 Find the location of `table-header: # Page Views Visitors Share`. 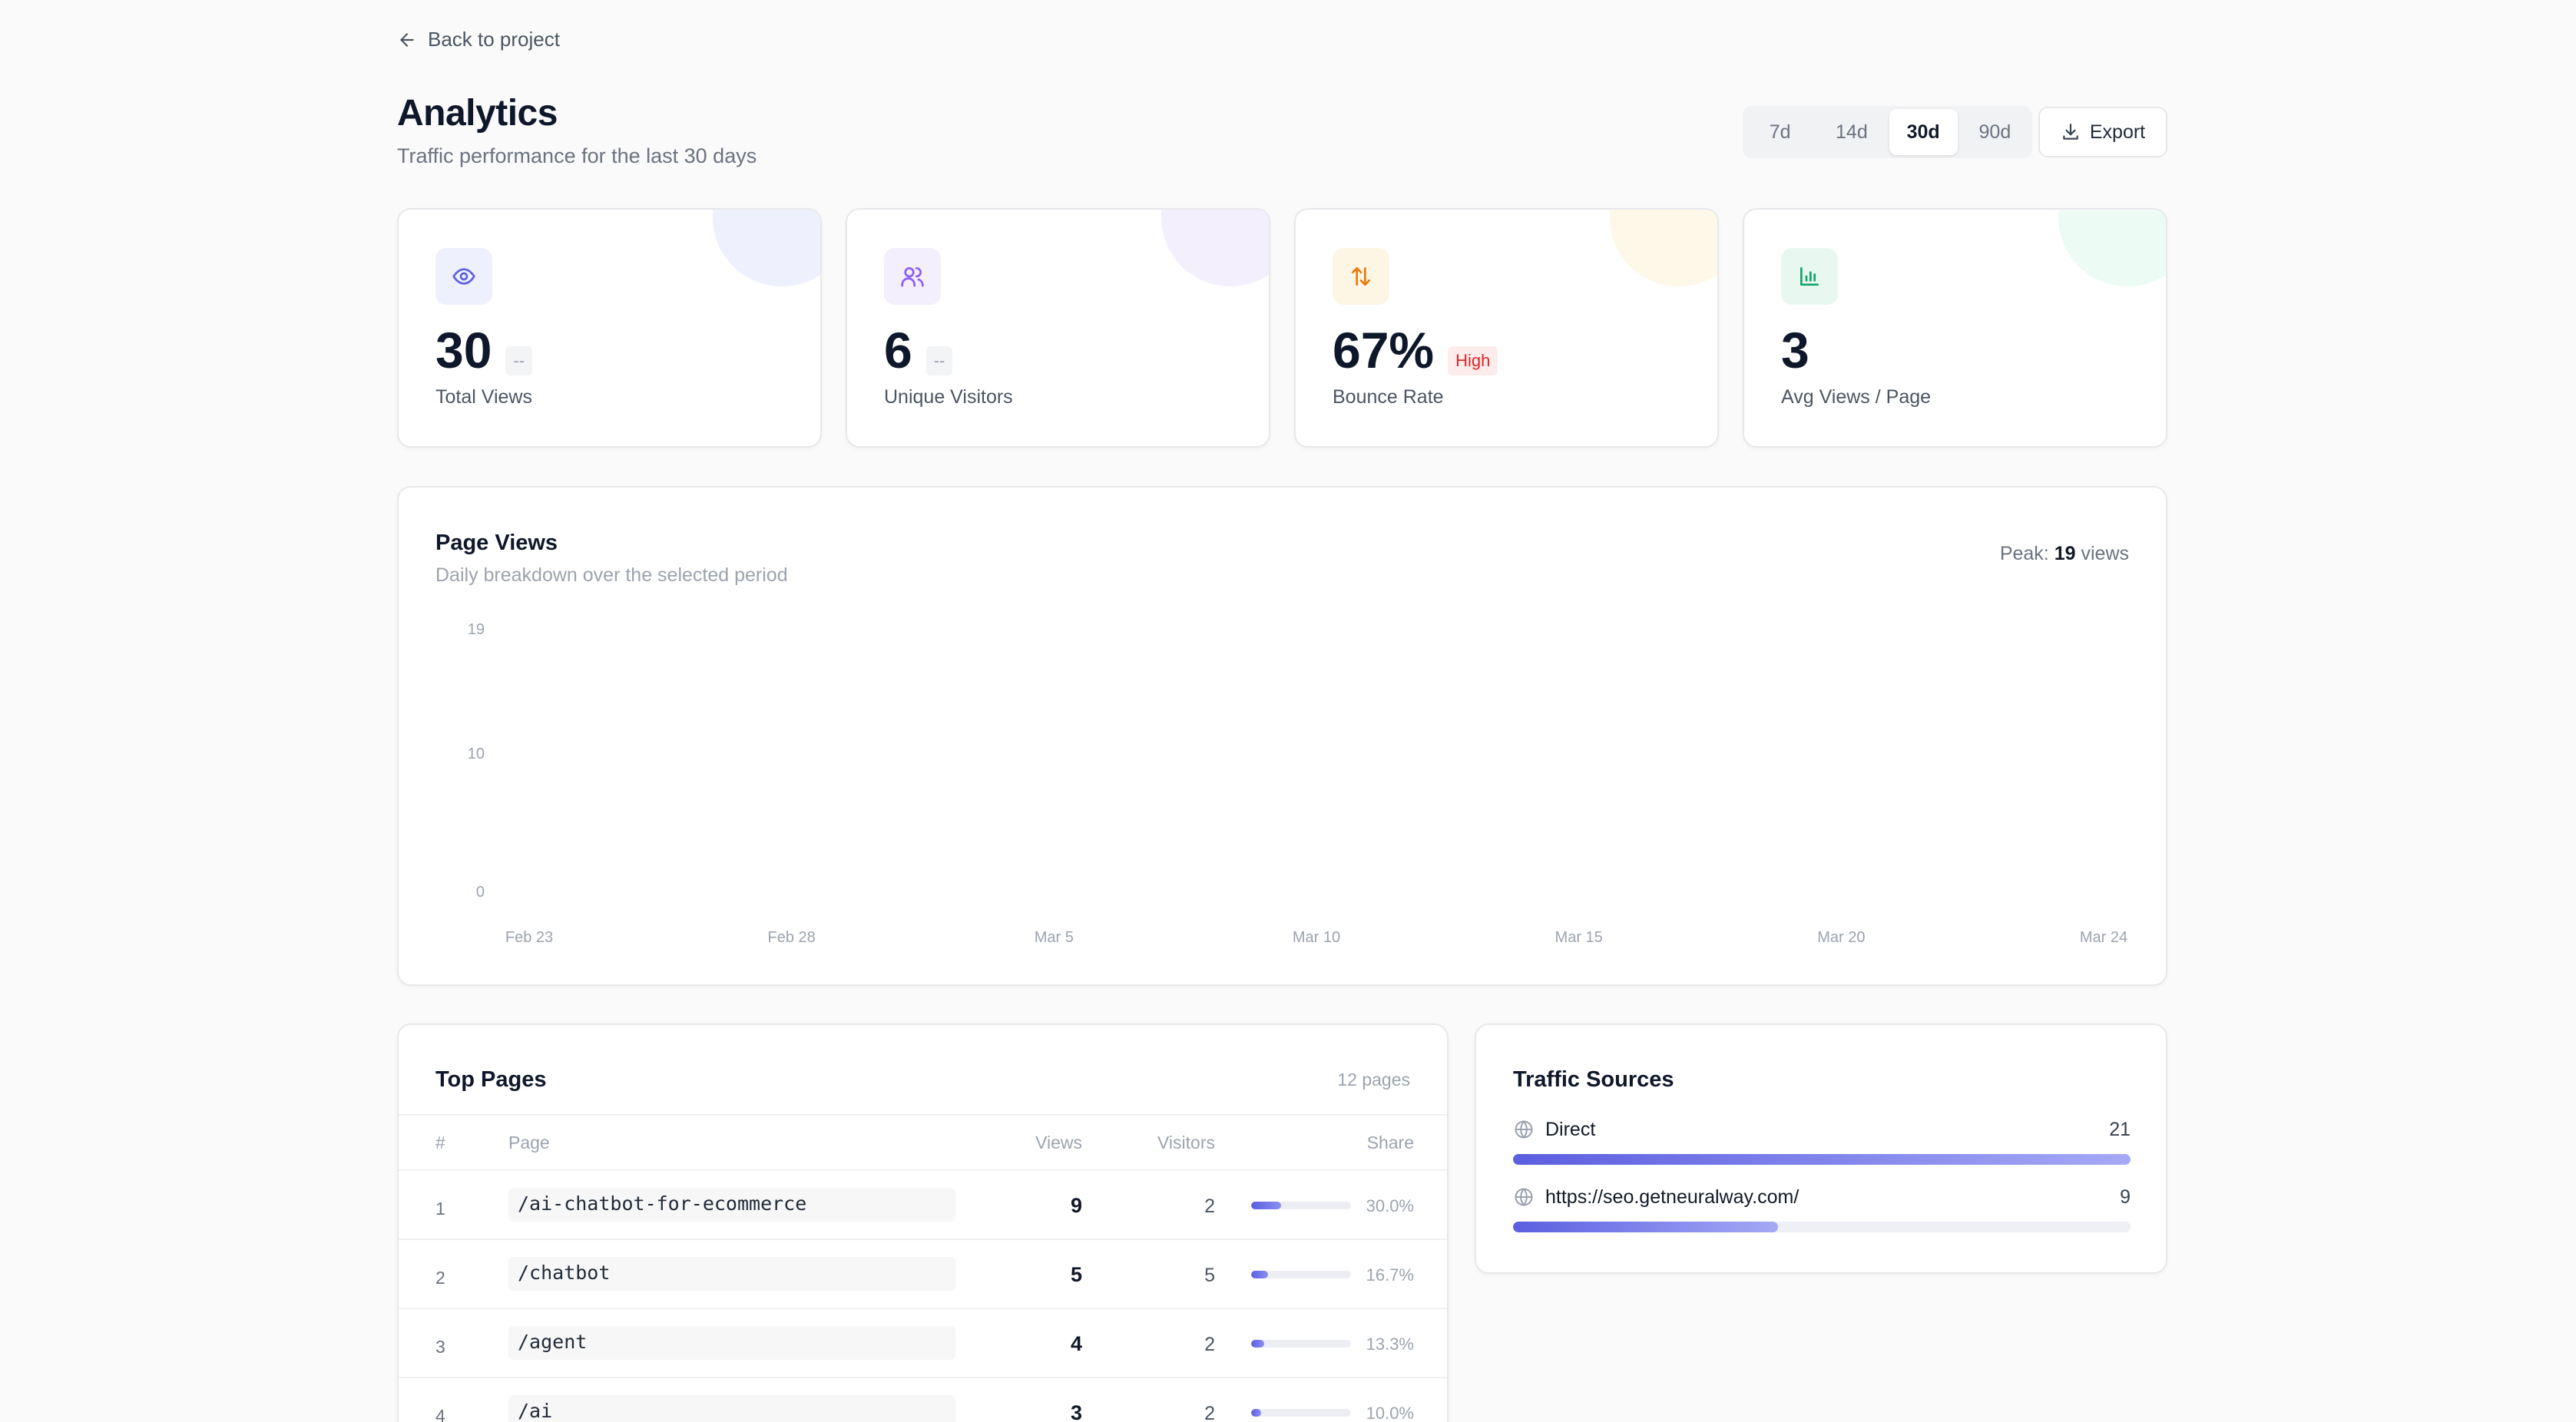

table-header: # Page Views Visitors Share is located at coordinates (923, 1142).